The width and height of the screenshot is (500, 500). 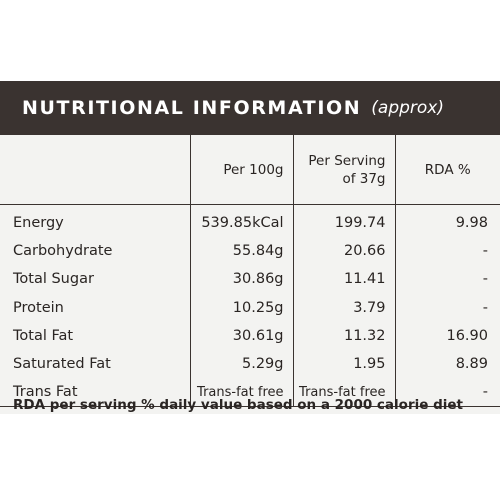 I want to click on per-100g-value: 5.29g, so click(x=242, y=364).